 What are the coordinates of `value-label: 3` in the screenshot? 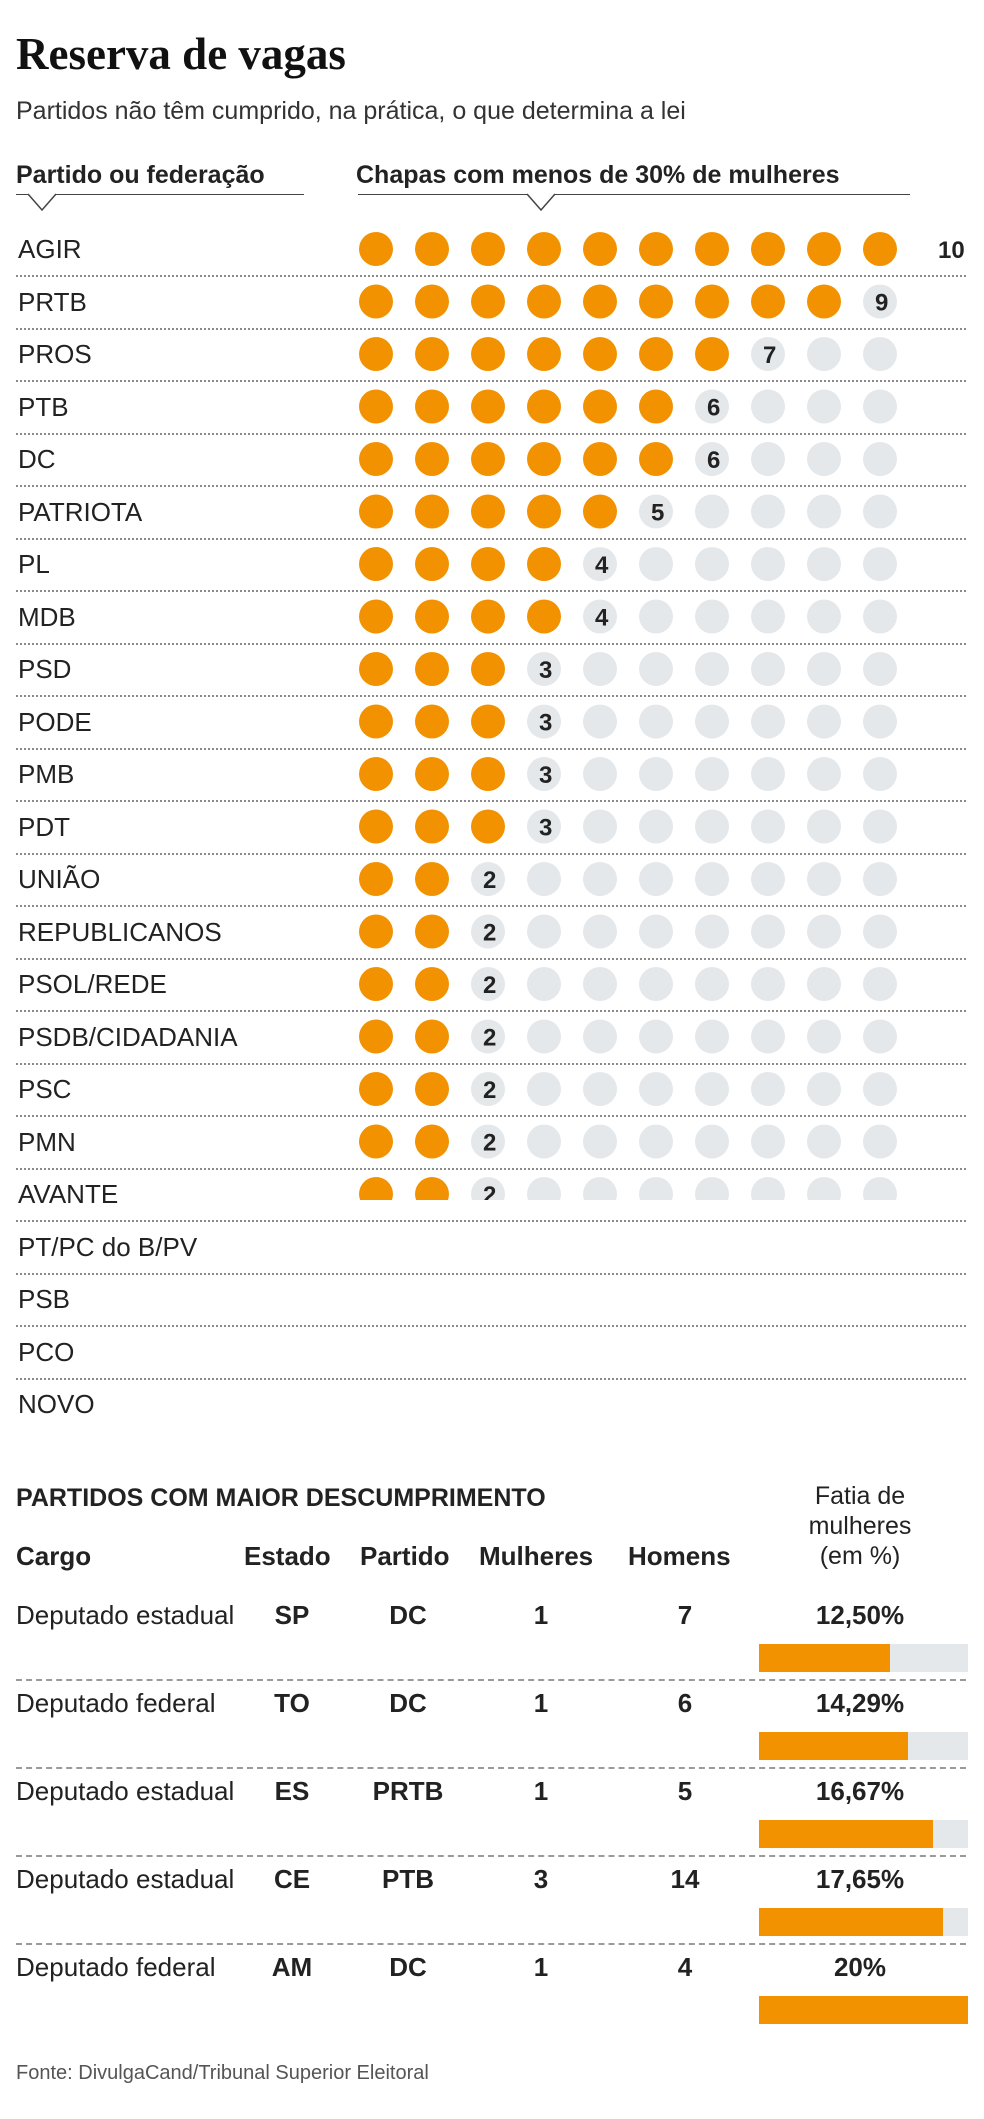 It's located at (545, 775).